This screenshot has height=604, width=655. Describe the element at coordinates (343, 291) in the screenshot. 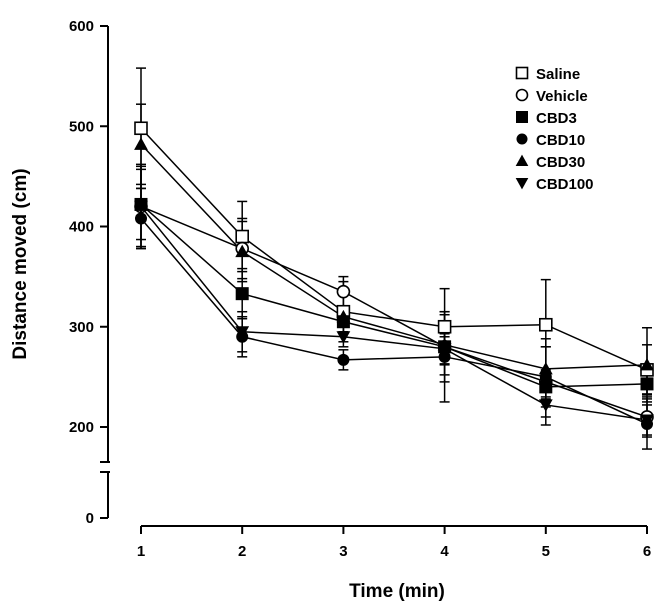

I see `data-point-vehicle` at that location.